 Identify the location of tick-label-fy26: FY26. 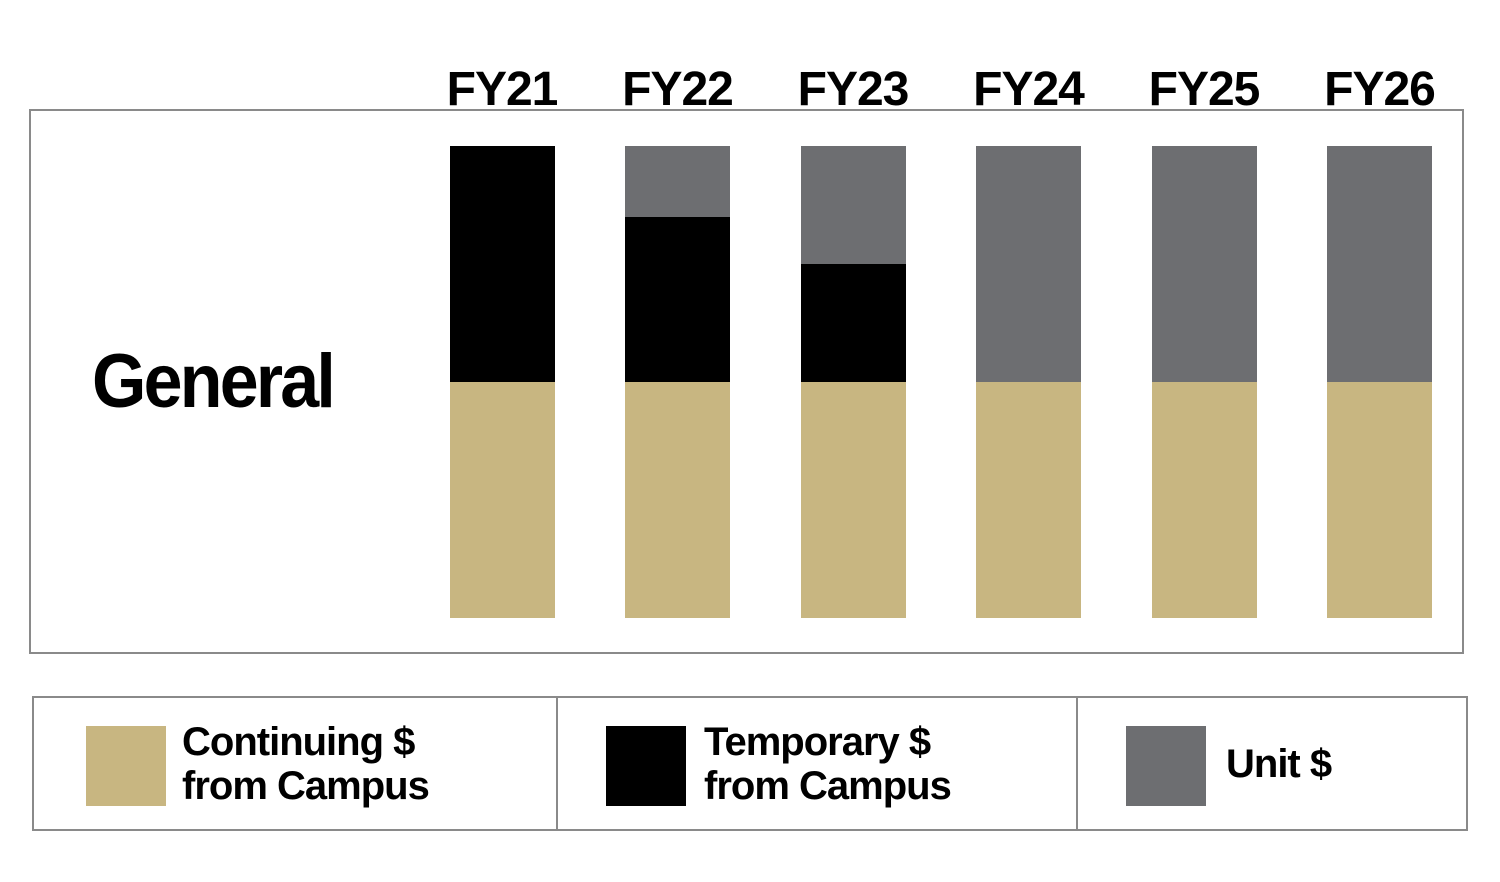
(1380, 89).